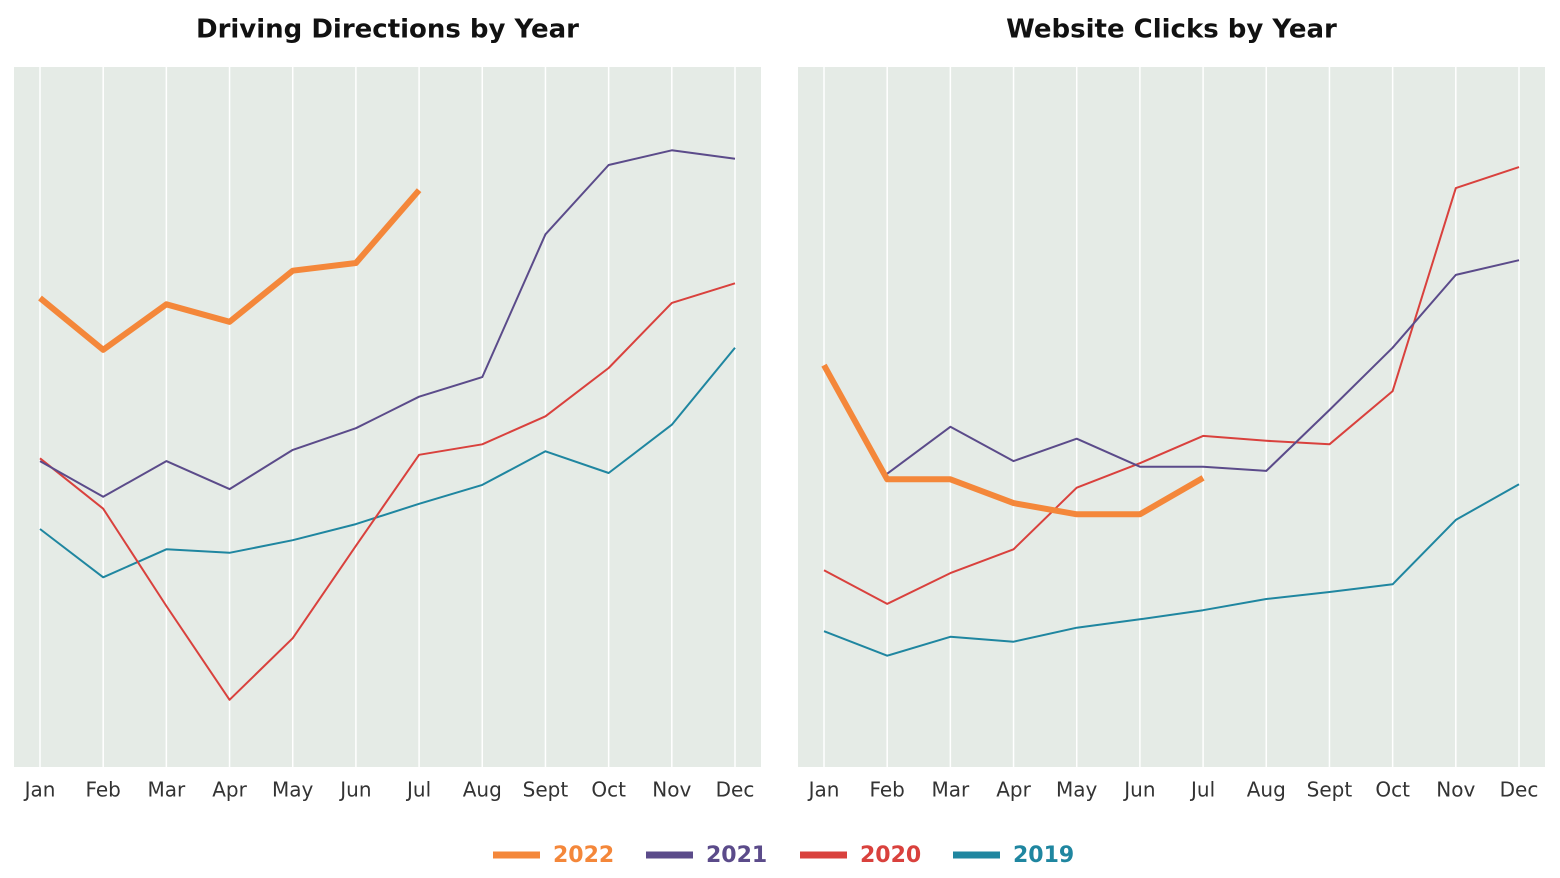  I want to click on legend-label: 2022, so click(583, 855).